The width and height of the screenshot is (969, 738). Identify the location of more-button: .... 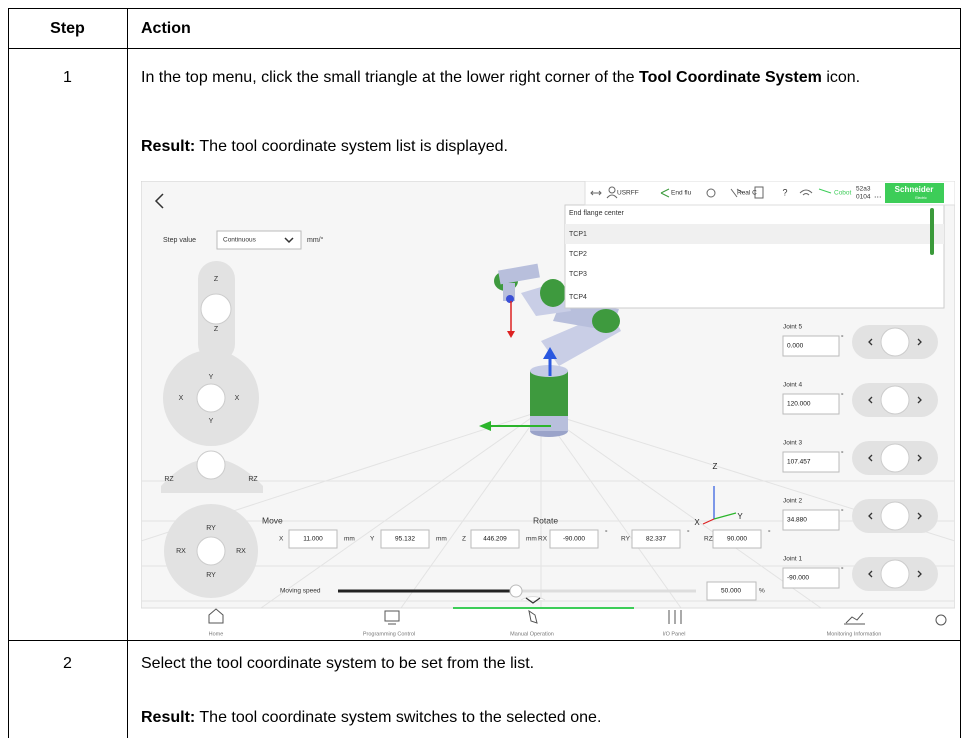
(878, 194).